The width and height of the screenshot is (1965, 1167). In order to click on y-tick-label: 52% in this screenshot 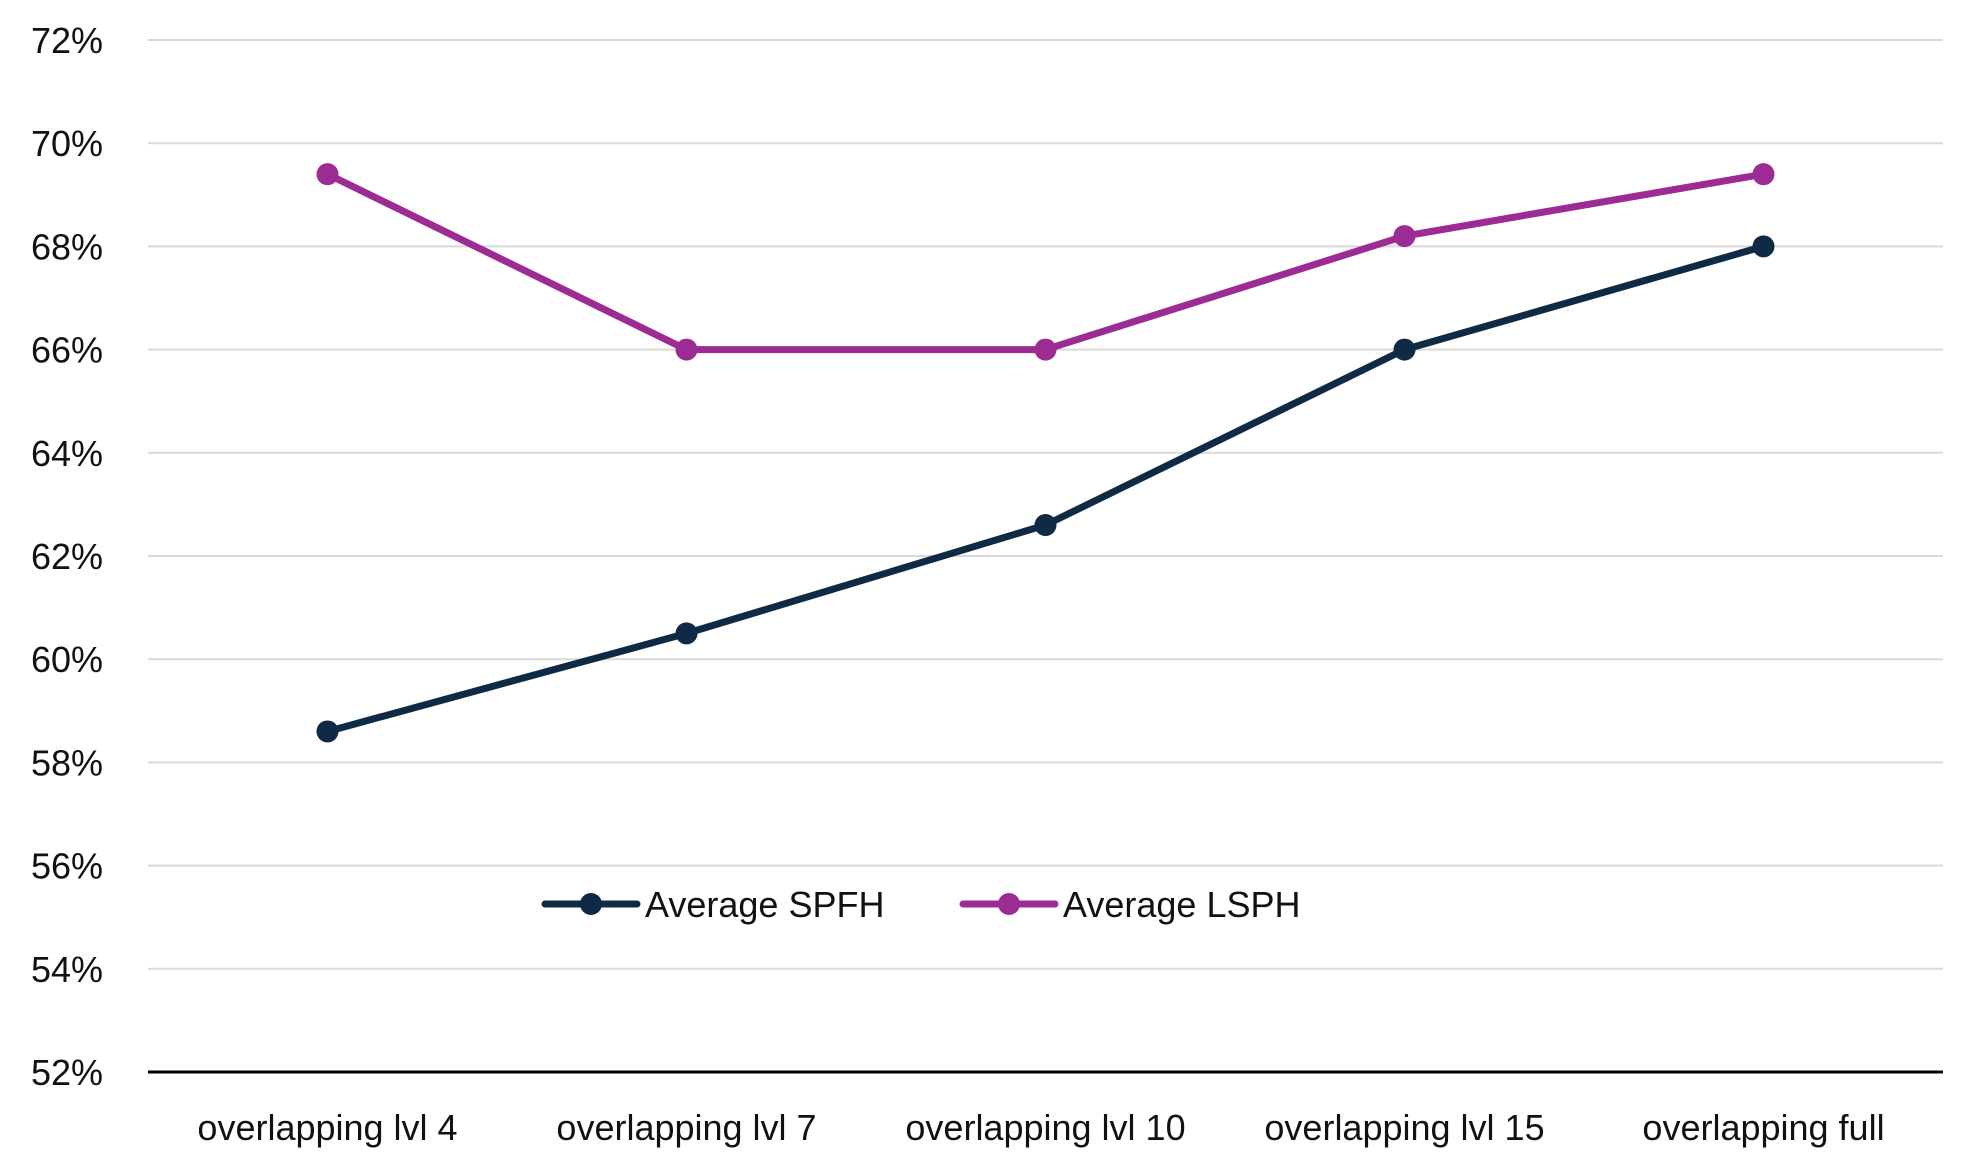, I will do `click(67, 1072)`.